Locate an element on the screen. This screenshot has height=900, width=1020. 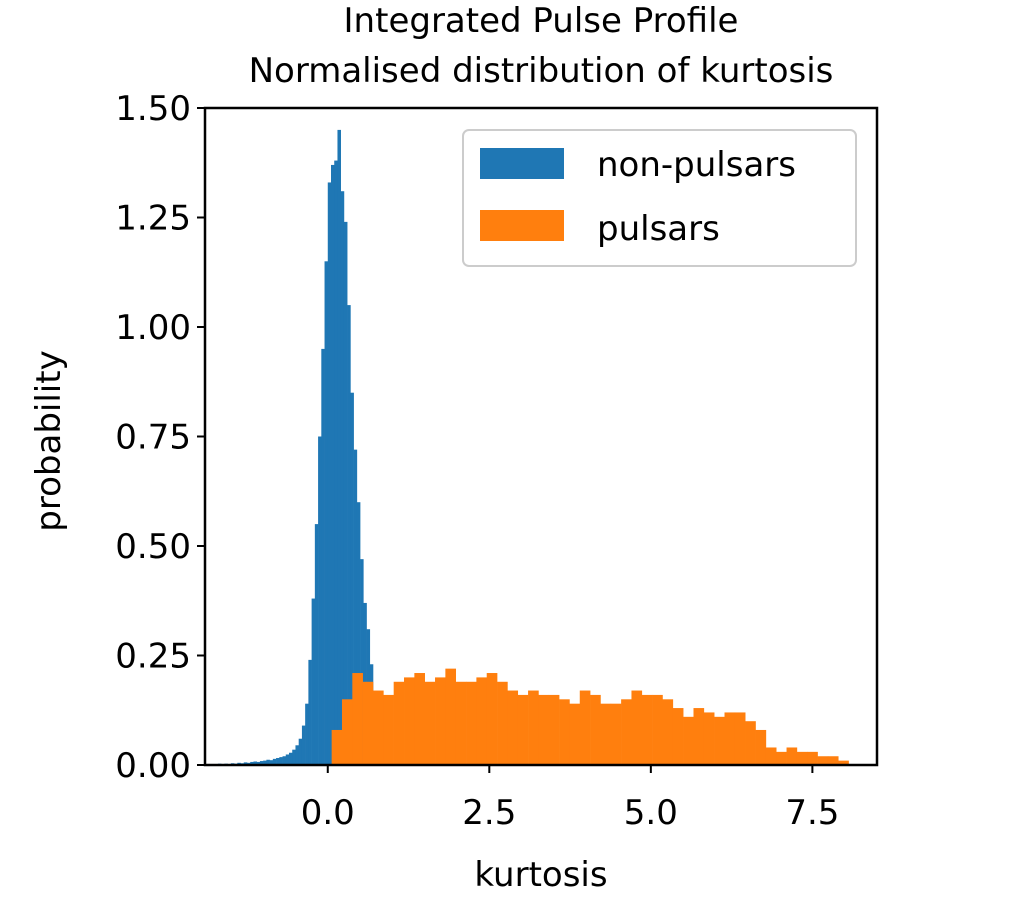
y-tick-label: 0.50 is located at coordinates (153, 547).